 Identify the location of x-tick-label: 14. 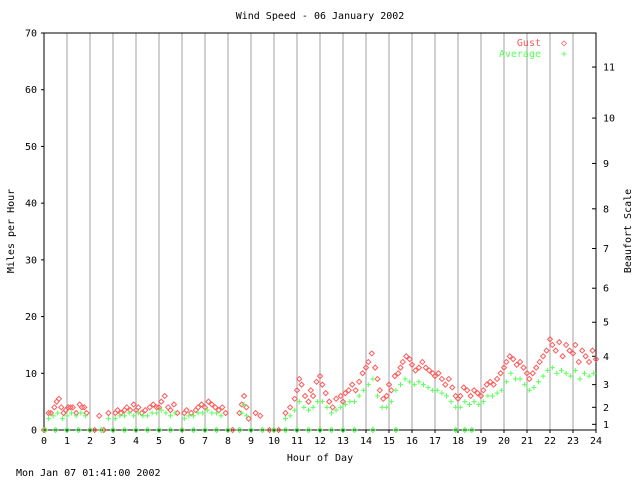
(366, 441).